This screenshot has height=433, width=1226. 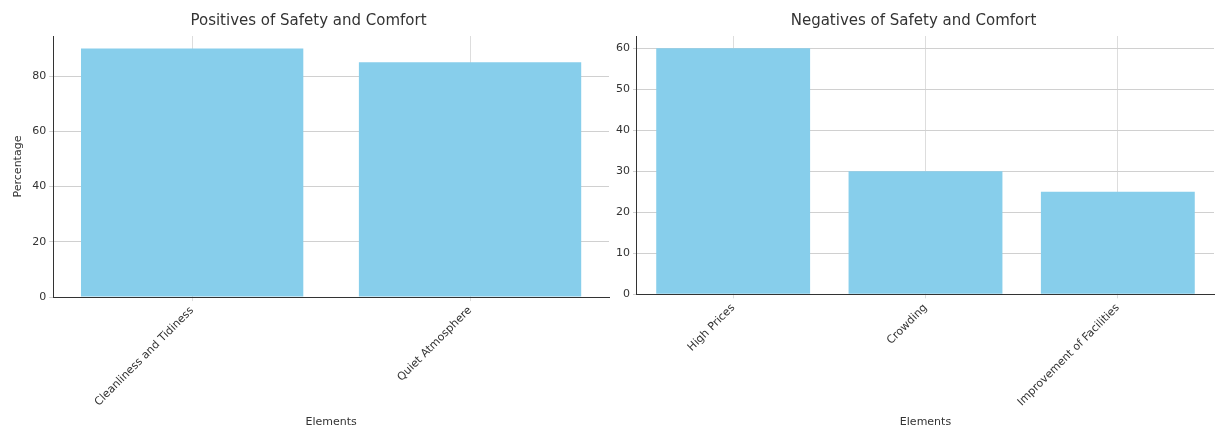 What do you see at coordinates (18, 166) in the screenshot?
I see `y-axis-title: Percentage` at bounding box center [18, 166].